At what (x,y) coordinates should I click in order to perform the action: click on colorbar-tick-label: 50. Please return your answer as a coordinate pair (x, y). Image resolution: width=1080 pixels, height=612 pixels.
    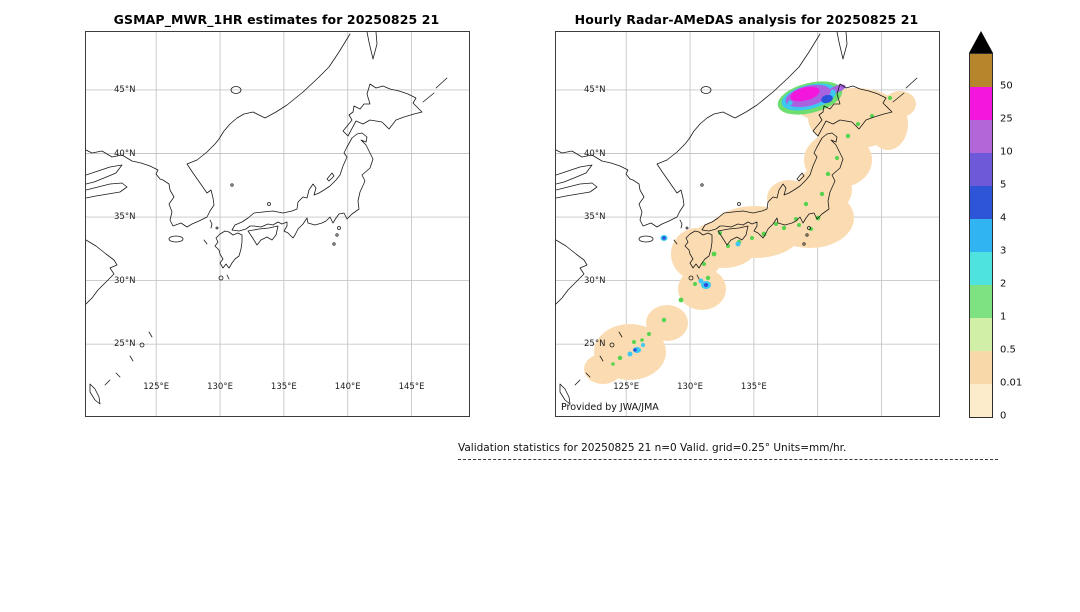
    Looking at the image, I should click on (1006, 86).